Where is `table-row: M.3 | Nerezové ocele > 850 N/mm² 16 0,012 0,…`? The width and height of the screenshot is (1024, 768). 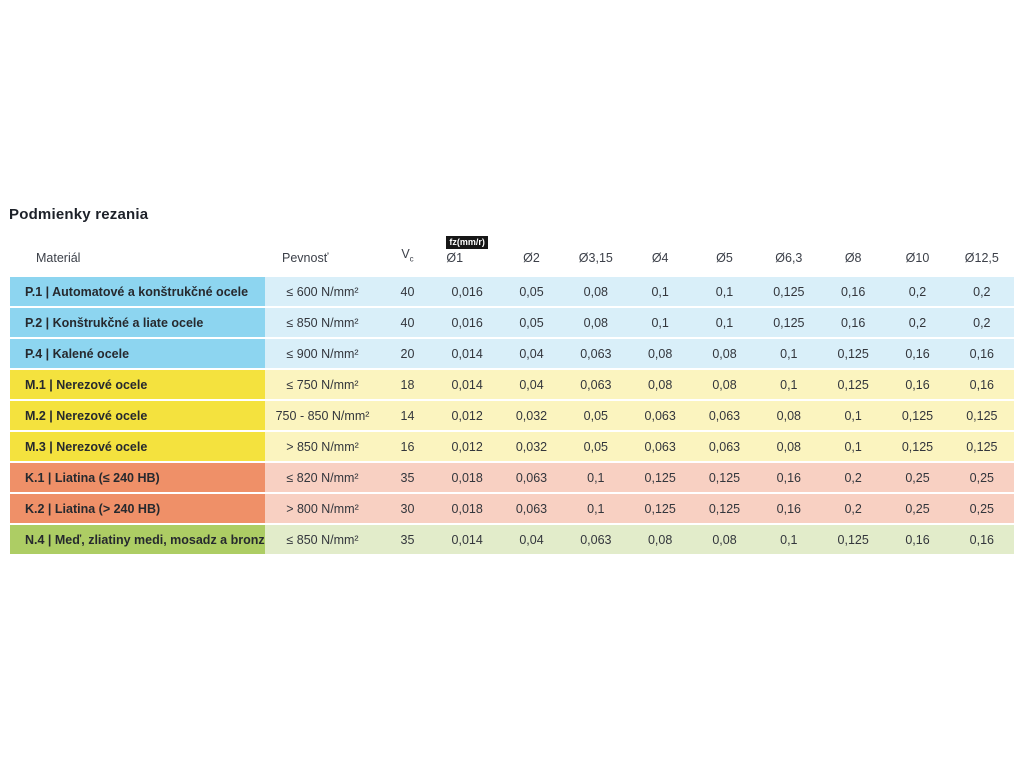 table-row: M.3 | Nerezové ocele > 850 N/mm² 16 0,012 0,… is located at coordinates (512, 446).